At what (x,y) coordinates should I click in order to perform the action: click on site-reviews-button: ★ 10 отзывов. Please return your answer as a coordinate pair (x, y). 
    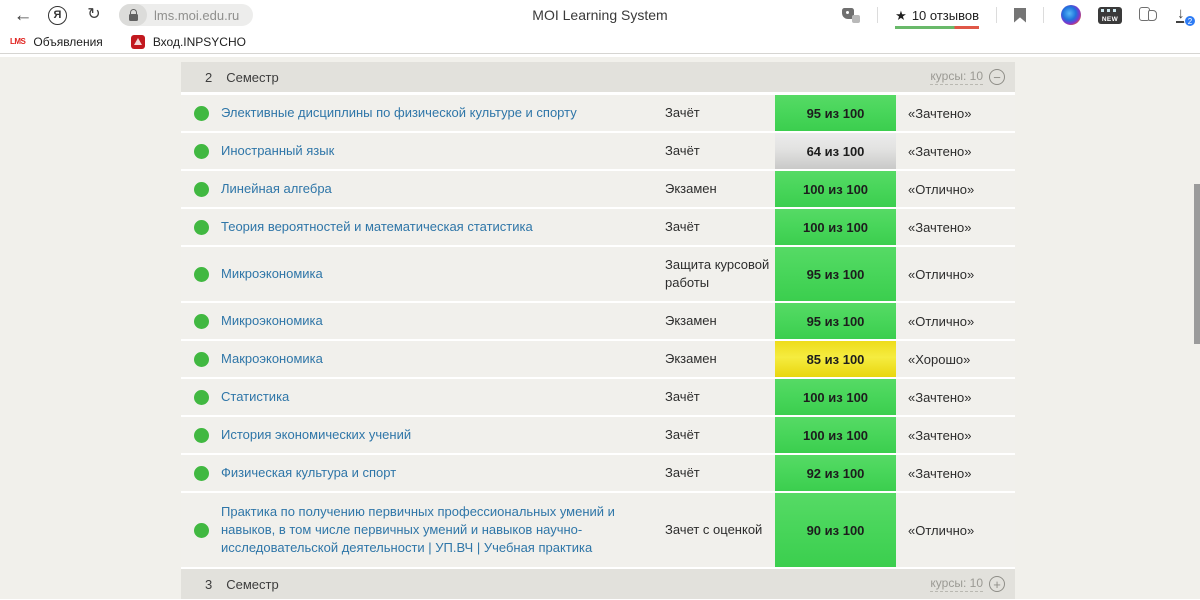
    Looking at the image, I should click on (937, 18).